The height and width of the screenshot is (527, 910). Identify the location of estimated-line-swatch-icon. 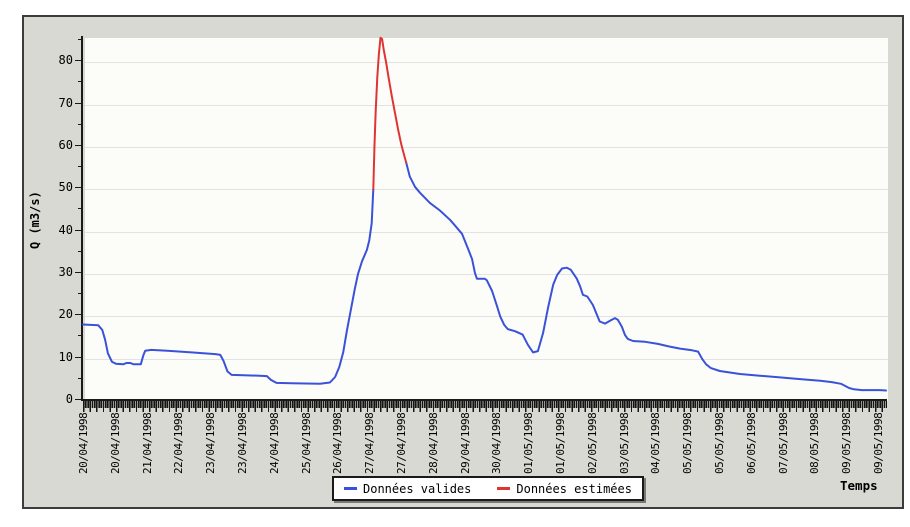
(504, 488).